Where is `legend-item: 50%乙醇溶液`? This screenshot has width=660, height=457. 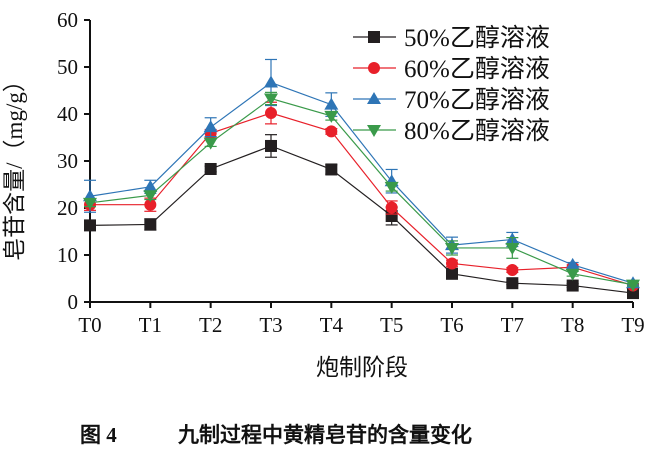 legend-item: 50%乙醇溶液 is located at coordinates (451, 38).